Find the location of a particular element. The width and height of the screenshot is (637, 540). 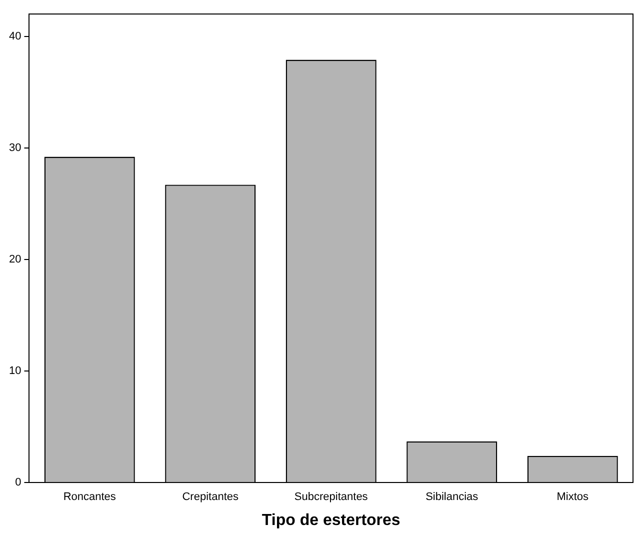

x-tick-label: Roncantes is located at coordinates (89, 497).